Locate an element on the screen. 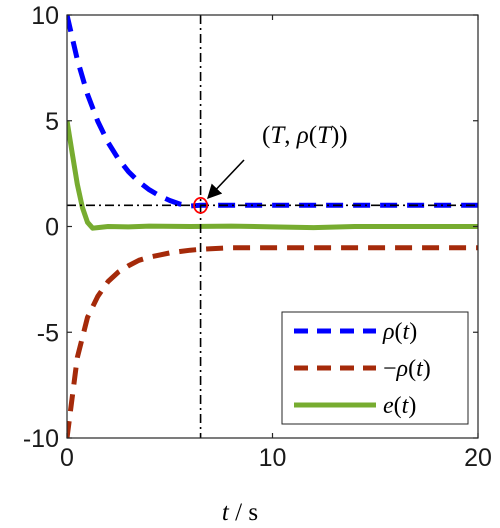  legend-label-e: e(t) is located at coordinates (399, 406).